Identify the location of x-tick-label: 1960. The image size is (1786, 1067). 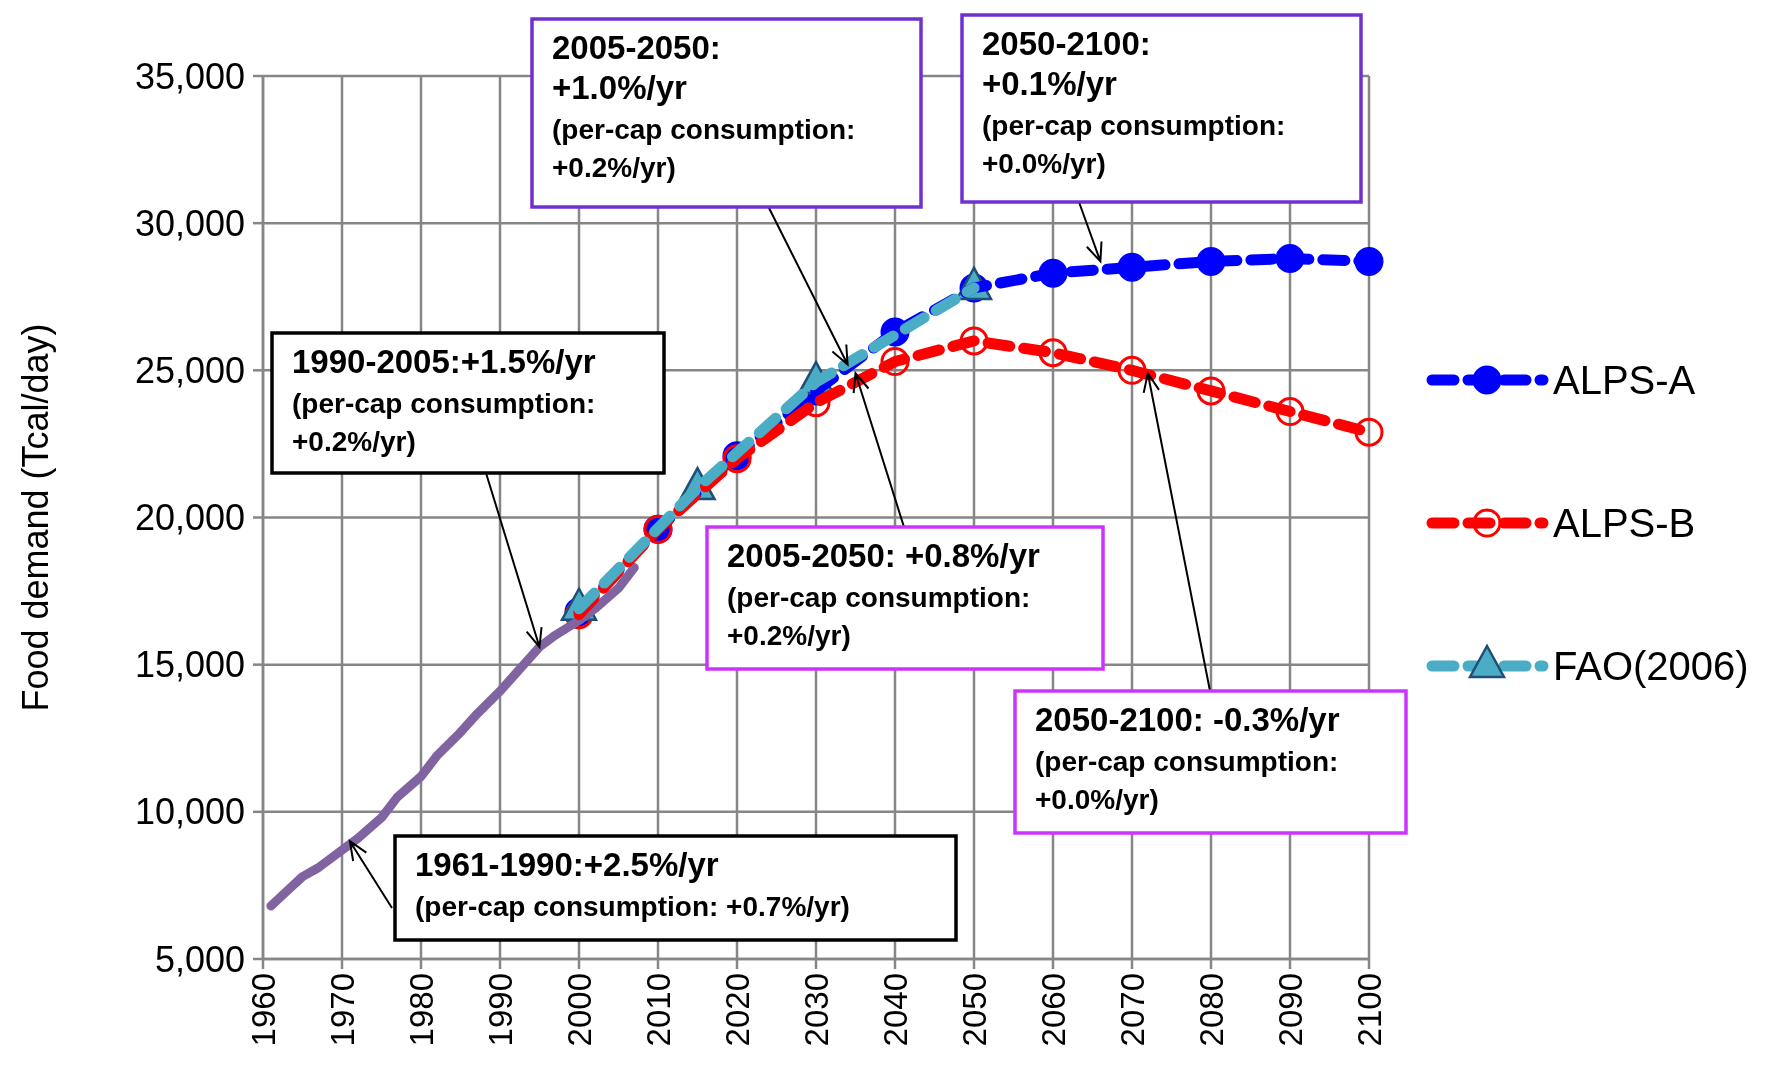
(263, 1010).